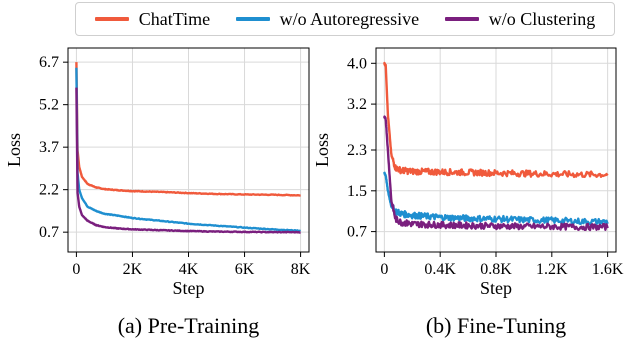 This screenshot has height=344, width=630. What do you see at coordinates (357, 191) in the screenshot?
I see `y-tick-label: 1.5` at bounding box center [357, 191].